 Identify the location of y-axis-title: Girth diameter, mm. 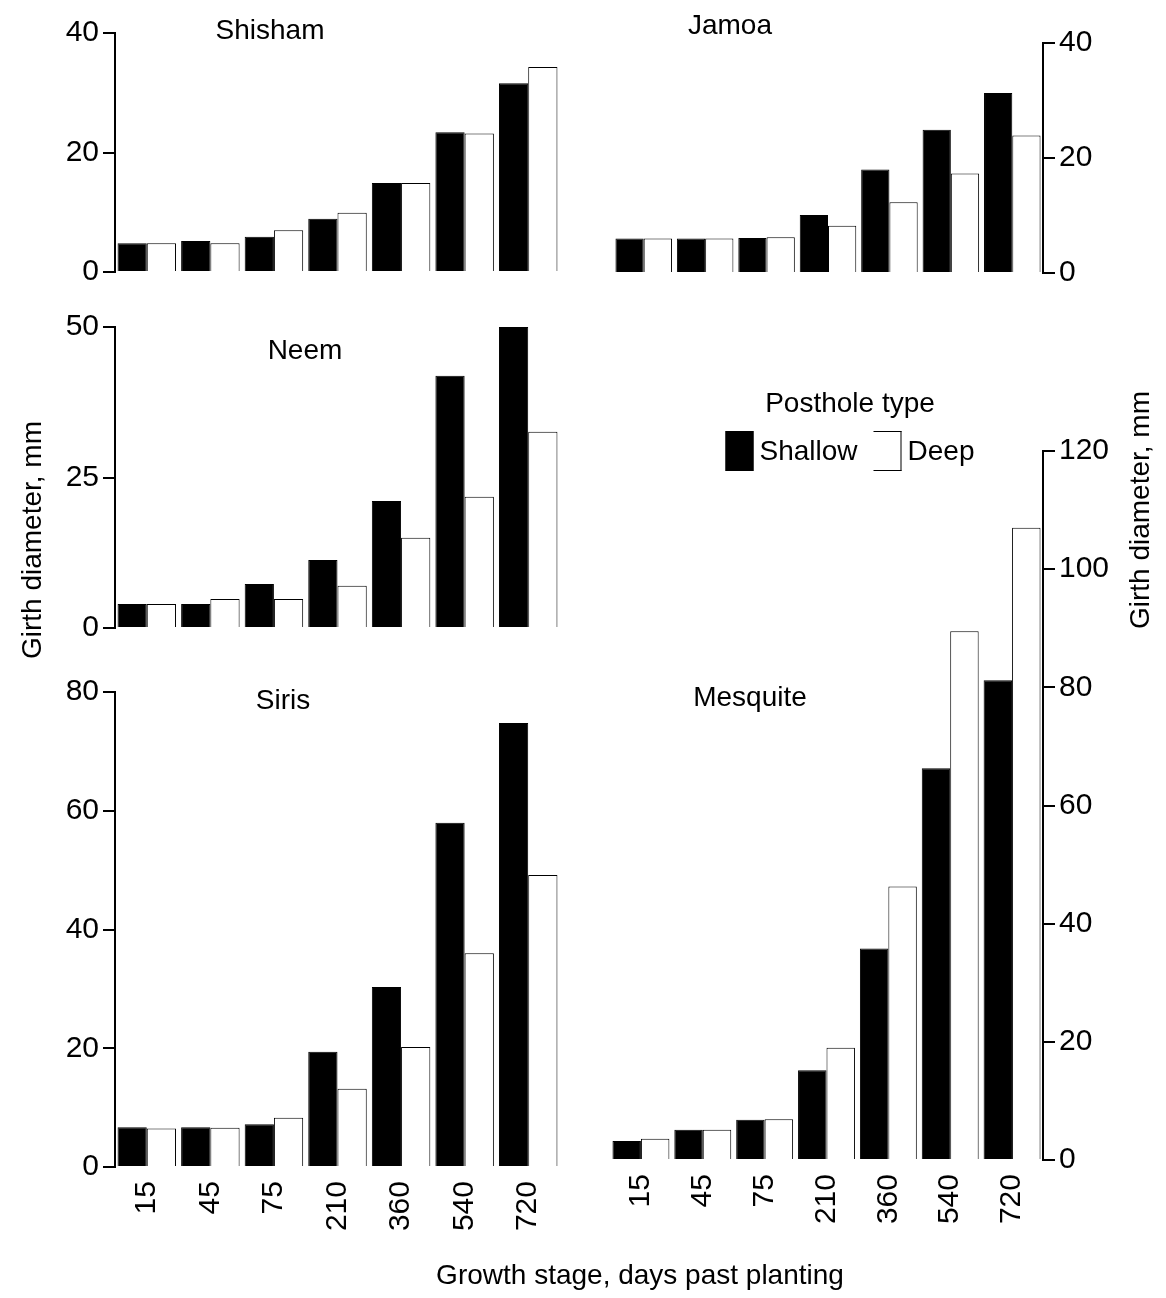
(32, 540).